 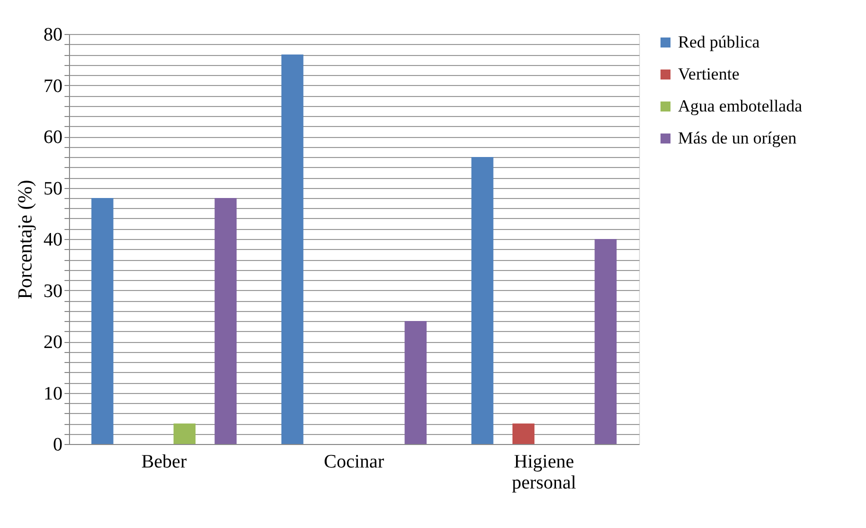 I want to click on y-tick-label: 10, so click(x=53, y=393).